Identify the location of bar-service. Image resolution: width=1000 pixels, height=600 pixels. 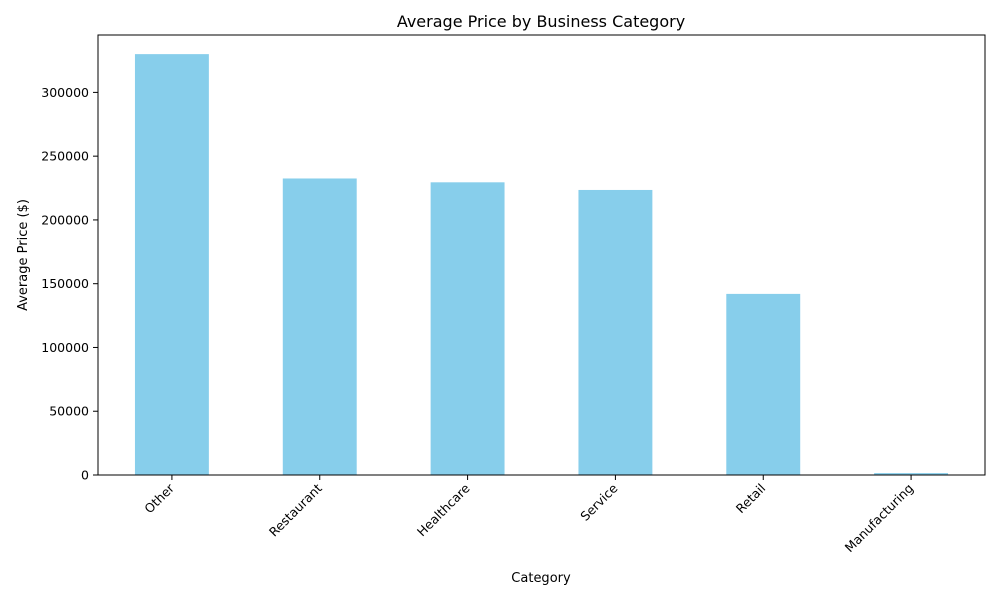
(615, 332).